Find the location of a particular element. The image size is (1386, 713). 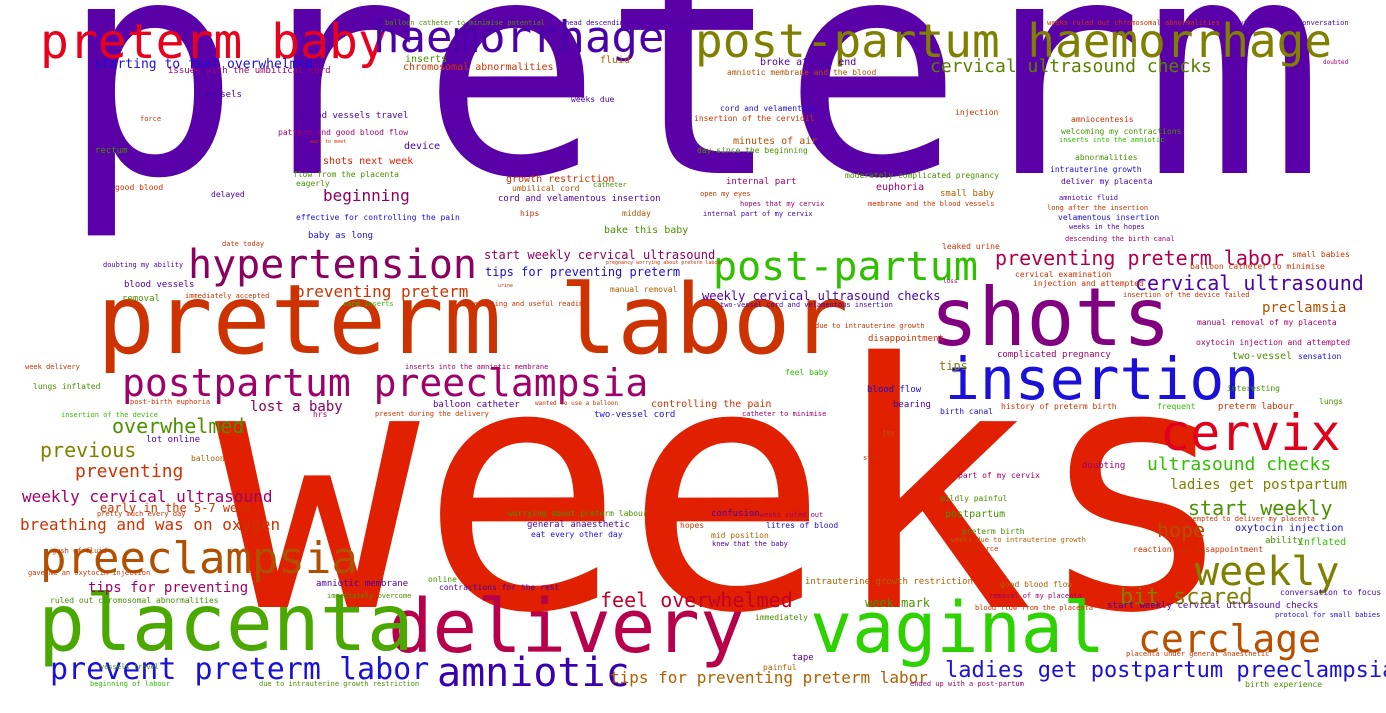

word: minutes of air is located at coordinates (775, 141).